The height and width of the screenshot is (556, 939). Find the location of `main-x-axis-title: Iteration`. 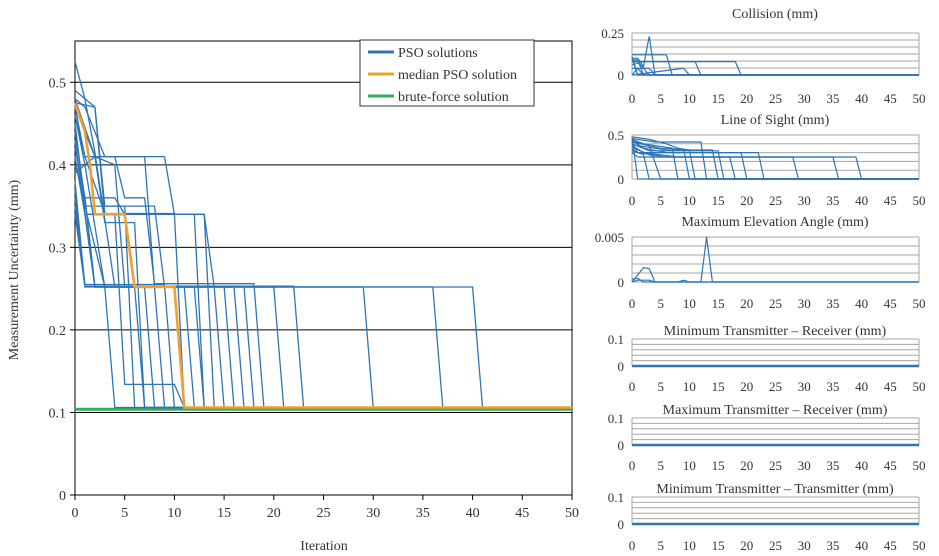

main-x-axis-title: Iteration is located at coordinates (323, 546).